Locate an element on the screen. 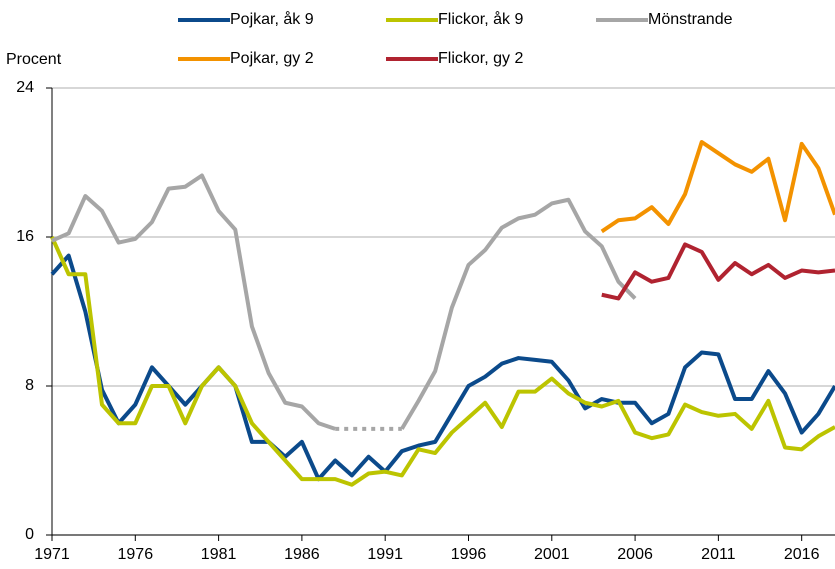 The image size is (835, 569). y-tick-label: 0 is located at coordinates (29, 534).